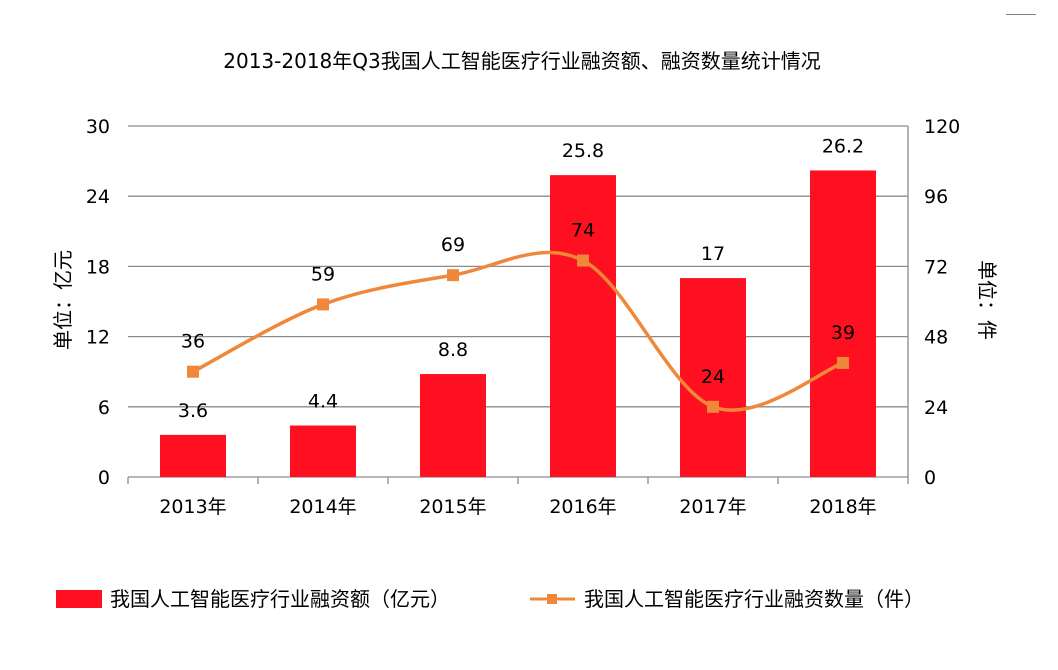 Image resolution: width=1058 pixels, height=670 pixels. I want to click on line-data-label: 24, so click(713, 377).